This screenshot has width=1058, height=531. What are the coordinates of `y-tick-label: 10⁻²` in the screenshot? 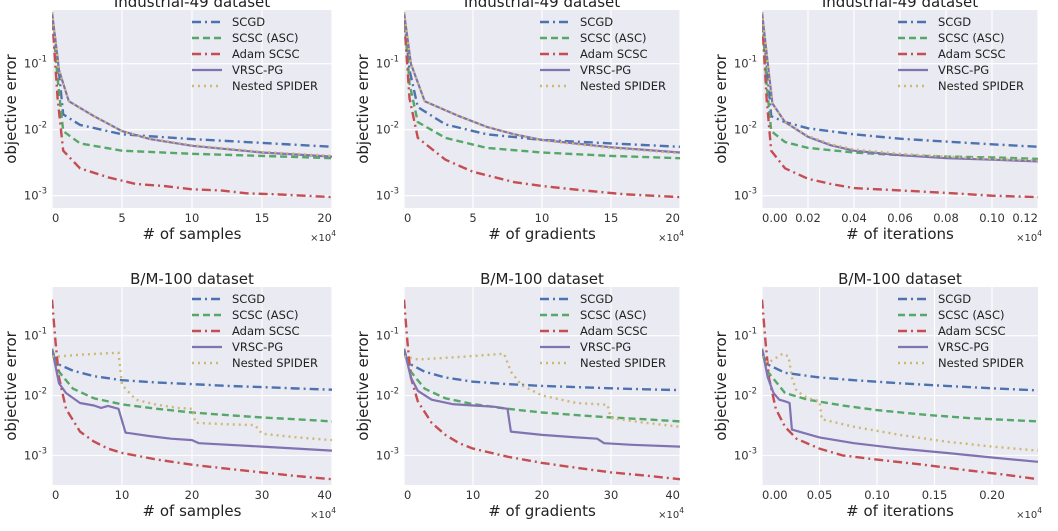 It's located at (745, 129).